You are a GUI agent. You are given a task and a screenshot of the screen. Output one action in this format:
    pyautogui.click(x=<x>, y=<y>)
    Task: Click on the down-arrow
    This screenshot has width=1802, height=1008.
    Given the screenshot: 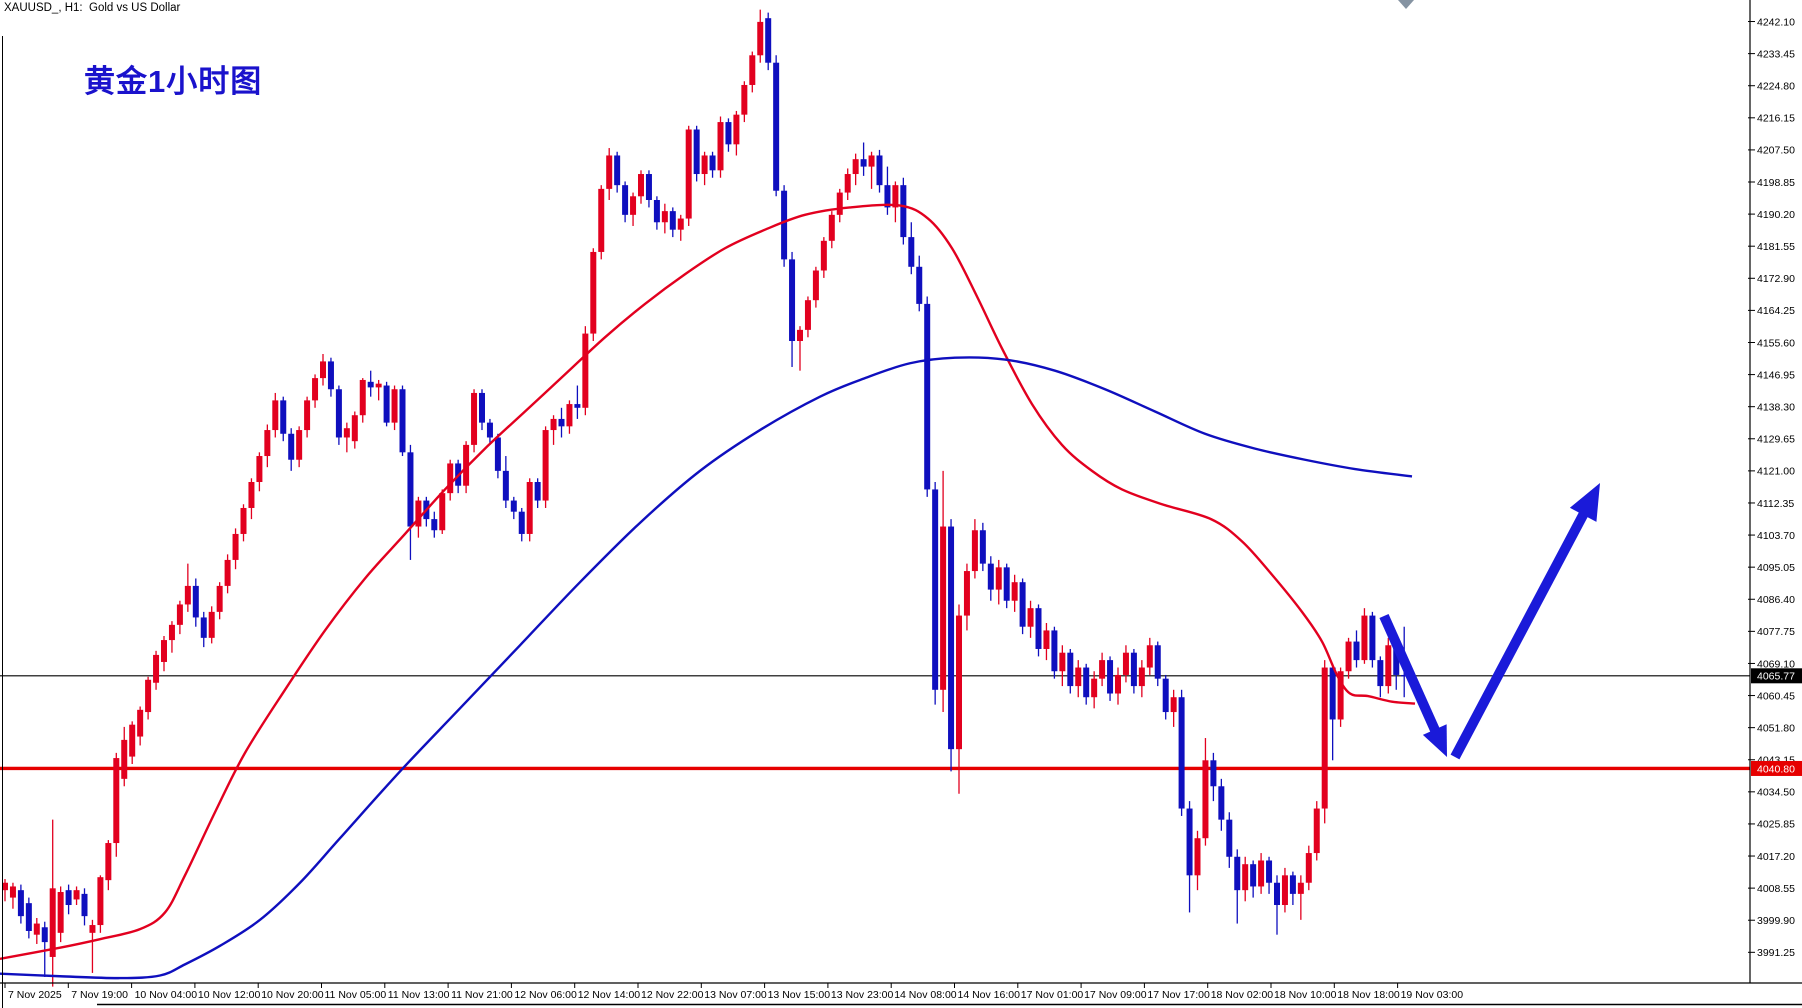 What is the action you would take?
    pyautogui.click(x=1410, y=674)
    